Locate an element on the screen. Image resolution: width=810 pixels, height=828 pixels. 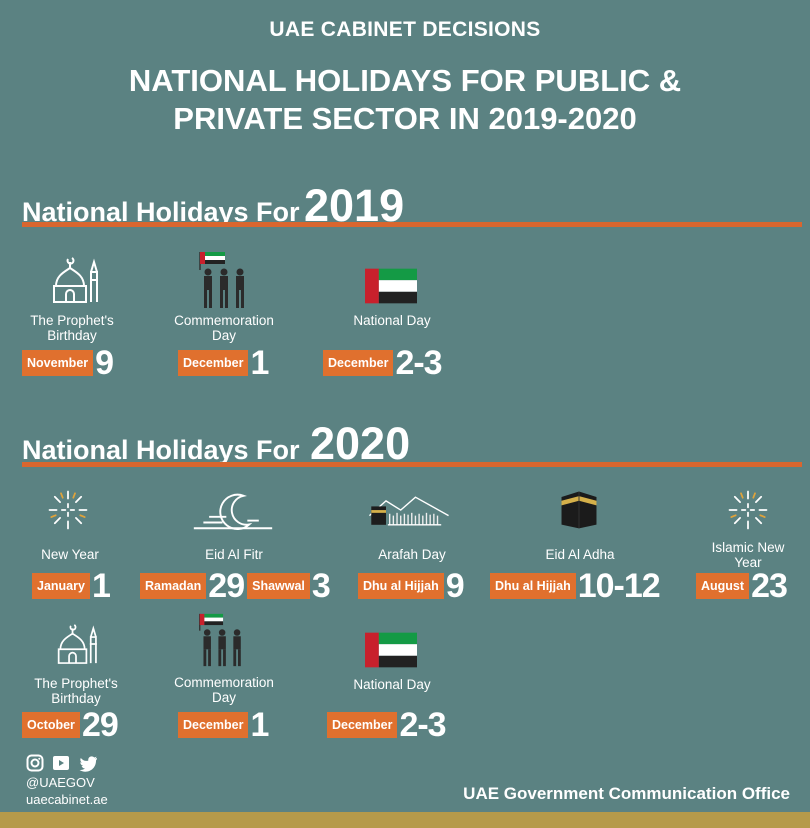
holiday-date-badge: August 23 is located at coordinates (742, 586).